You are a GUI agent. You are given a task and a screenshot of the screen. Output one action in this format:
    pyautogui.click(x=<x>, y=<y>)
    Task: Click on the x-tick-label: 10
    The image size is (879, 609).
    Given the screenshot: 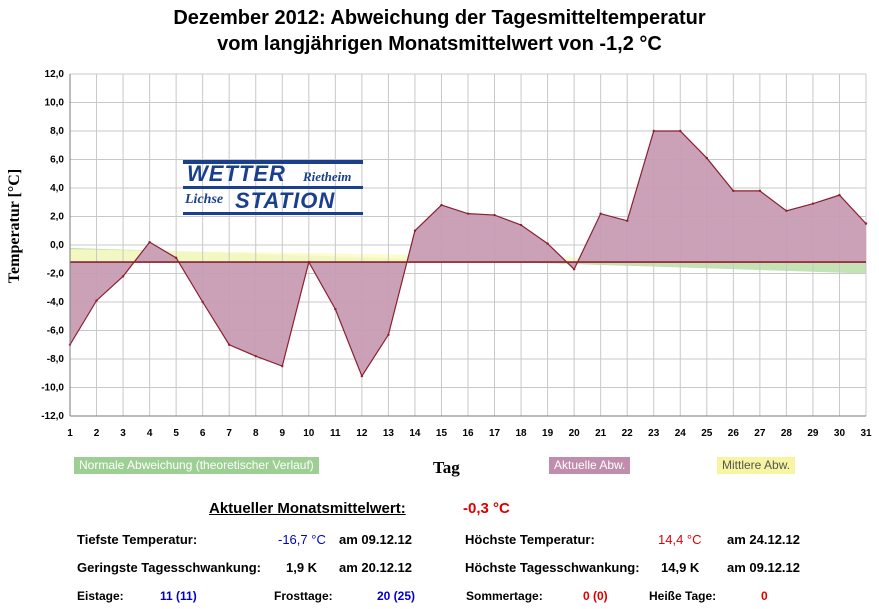 What is the action you would take?
    pyautogui.click(x=309, y=433)
    